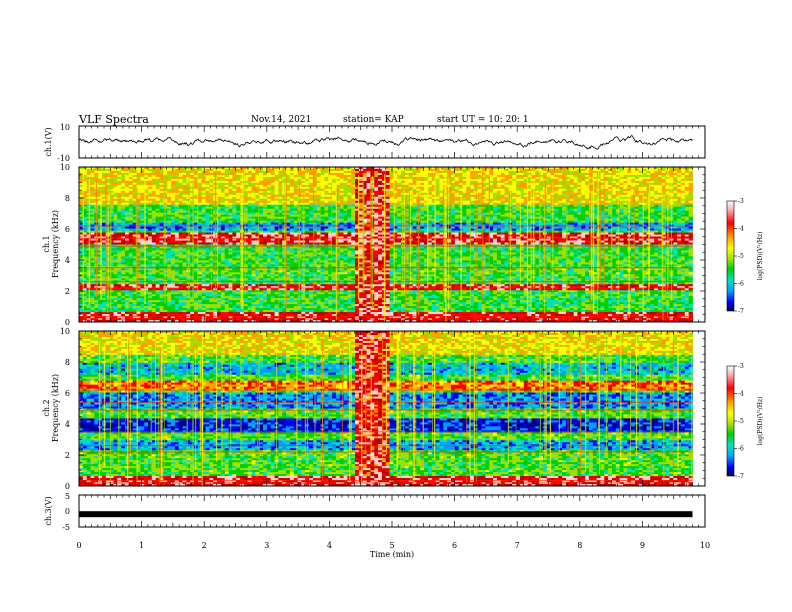  I want to click on ch1-spectrogram-ylabel: Frequency (kHz), so click(55, 244).